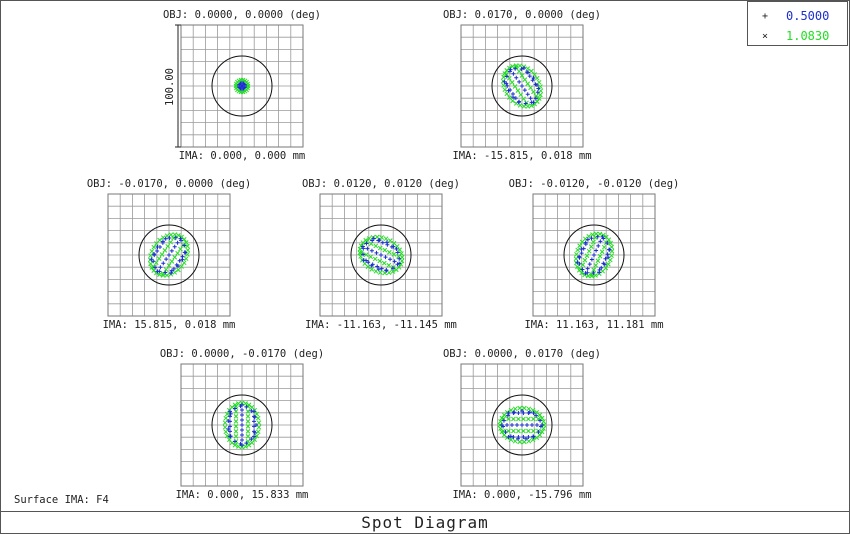  I want to click on field-obj-label: OBJ: 0.0000, 0.0170 (deg), so click(522, 354).